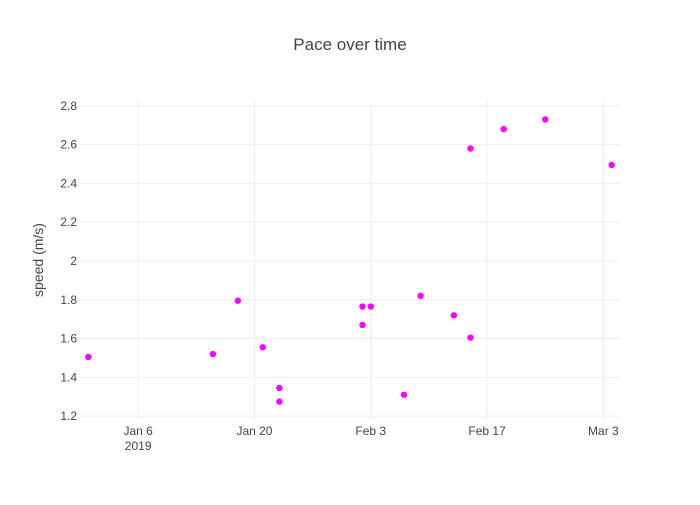 This screenshot has width=700, height=505. Describe the element at coordinates (68, 339) in the screenshot. I see `y-tick-label: 1.6` at that location.